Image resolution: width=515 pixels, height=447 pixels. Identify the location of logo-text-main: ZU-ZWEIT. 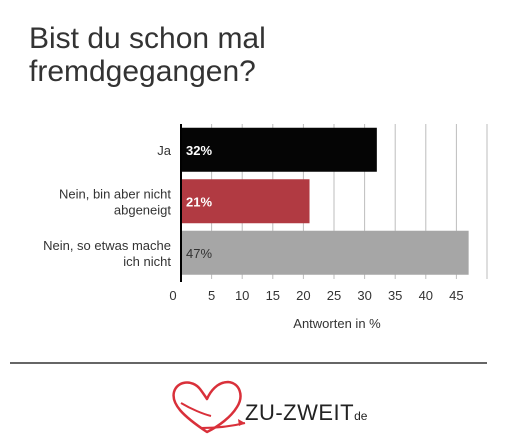
(300, 412).